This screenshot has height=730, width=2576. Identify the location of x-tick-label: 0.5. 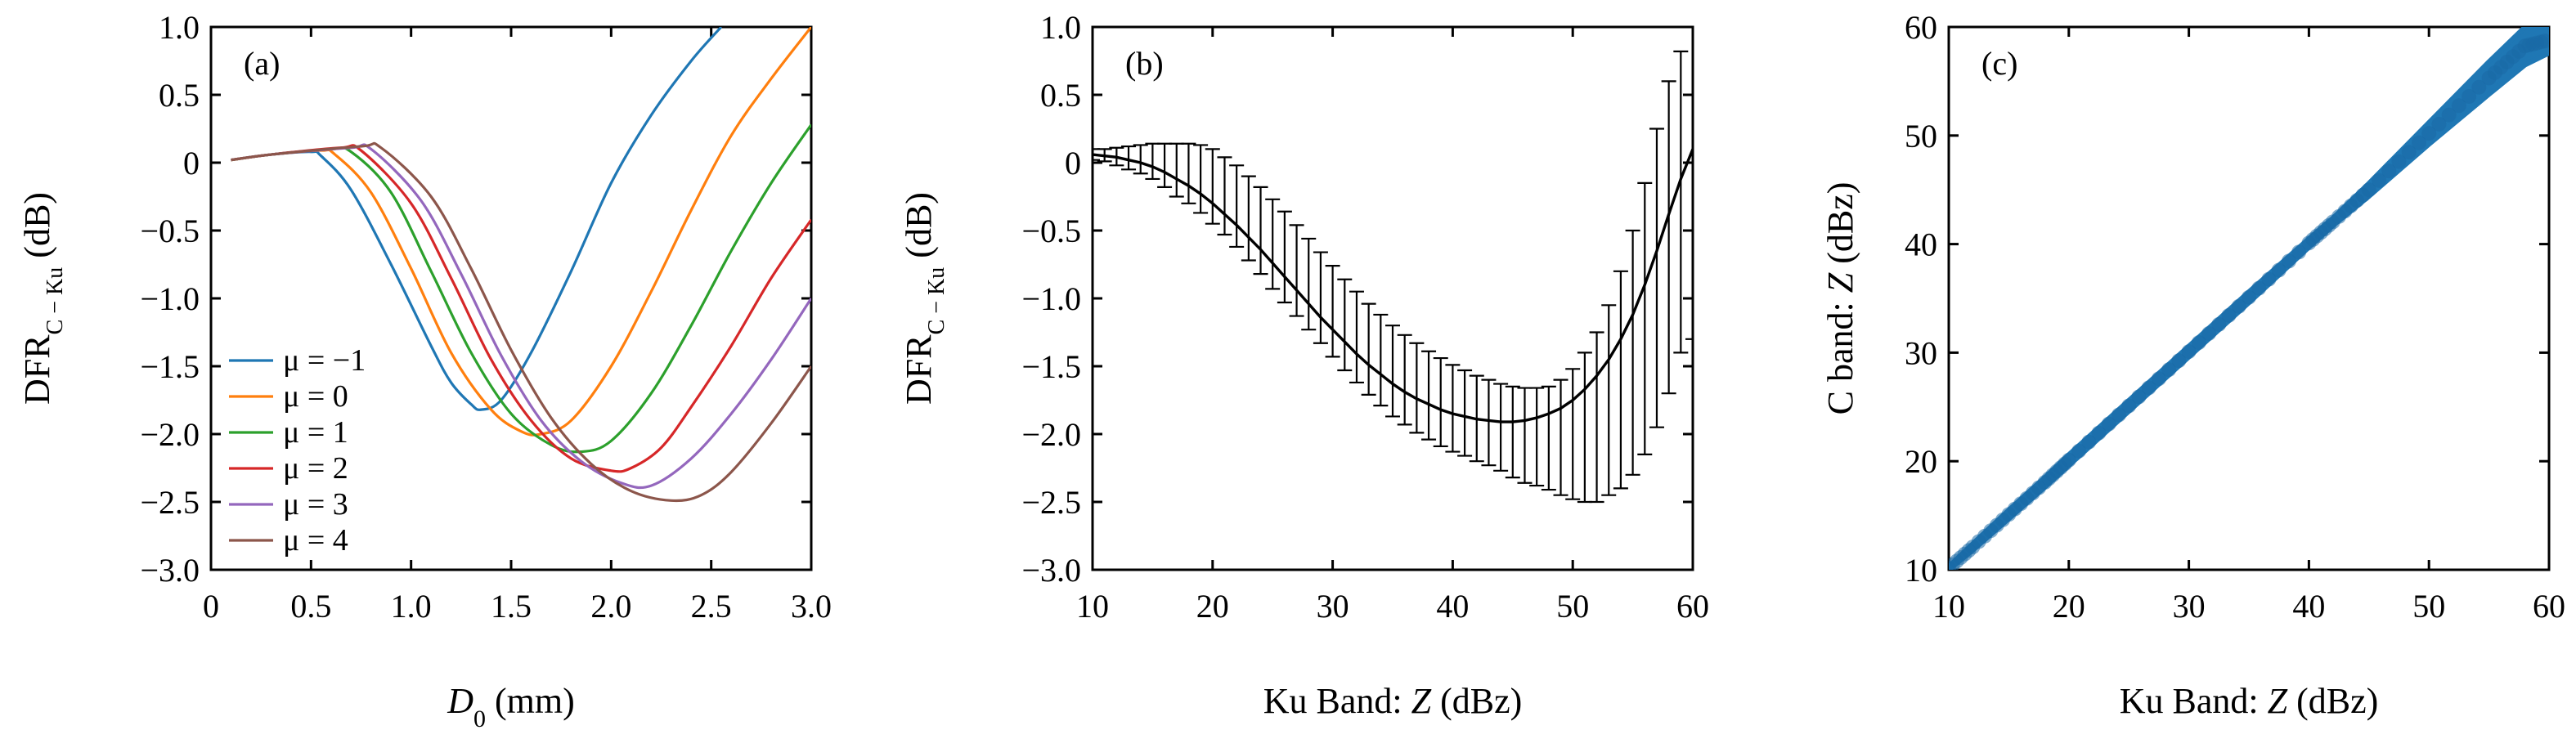
(310, 606).